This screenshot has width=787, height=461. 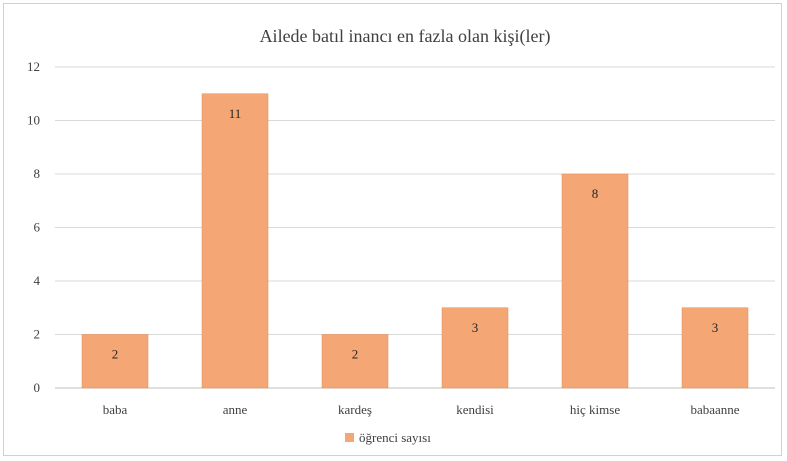 What do you see at coordinates (395, 437) in the screenshot?
I see `legend-label: öğrenci sayısı` at bounding box center [395, 437].